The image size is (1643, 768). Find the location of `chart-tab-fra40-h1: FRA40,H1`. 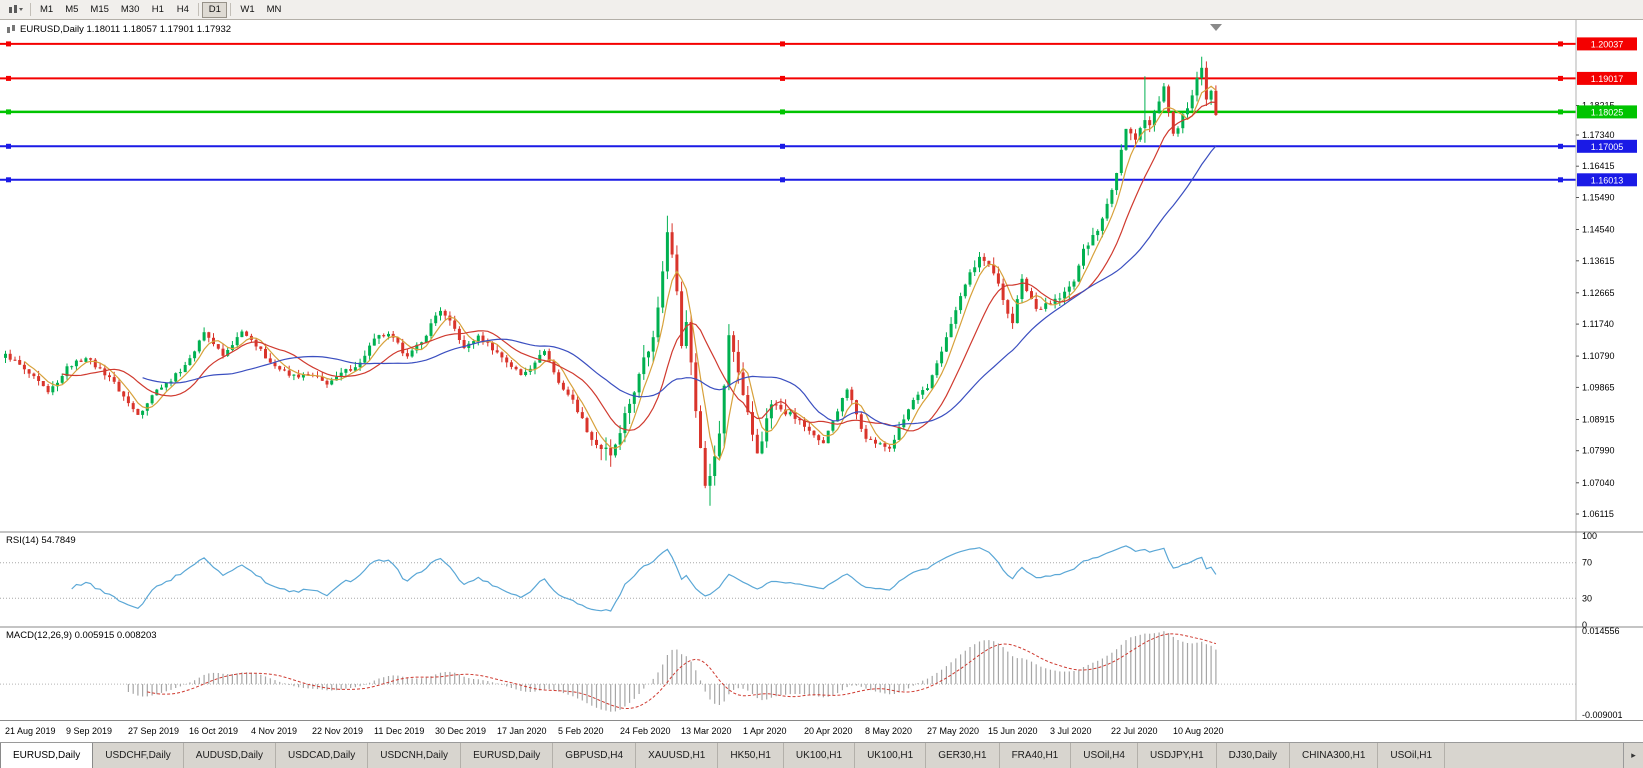

chart-tab-fra40-h1: FRA40,H1 is located at coordinates (1036, 755).